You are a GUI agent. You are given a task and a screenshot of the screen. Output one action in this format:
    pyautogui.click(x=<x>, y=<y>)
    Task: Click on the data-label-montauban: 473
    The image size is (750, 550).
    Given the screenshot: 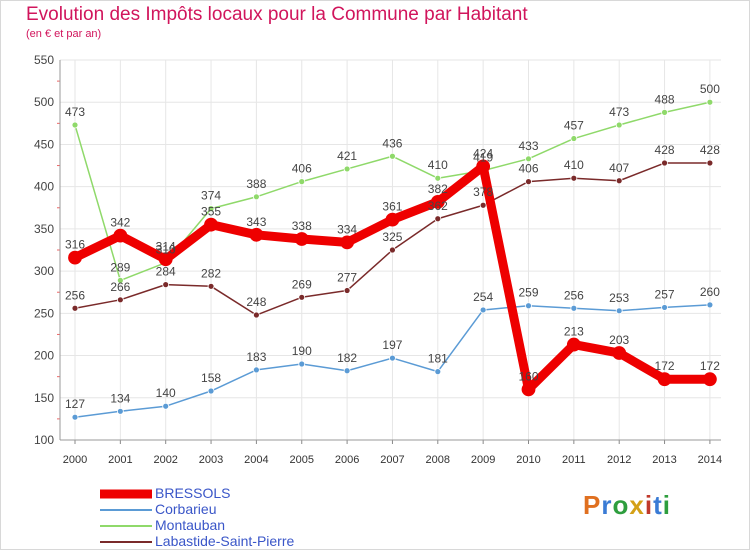 What is the action you would take?
    pyautogui.click(x=75, y=112)
    